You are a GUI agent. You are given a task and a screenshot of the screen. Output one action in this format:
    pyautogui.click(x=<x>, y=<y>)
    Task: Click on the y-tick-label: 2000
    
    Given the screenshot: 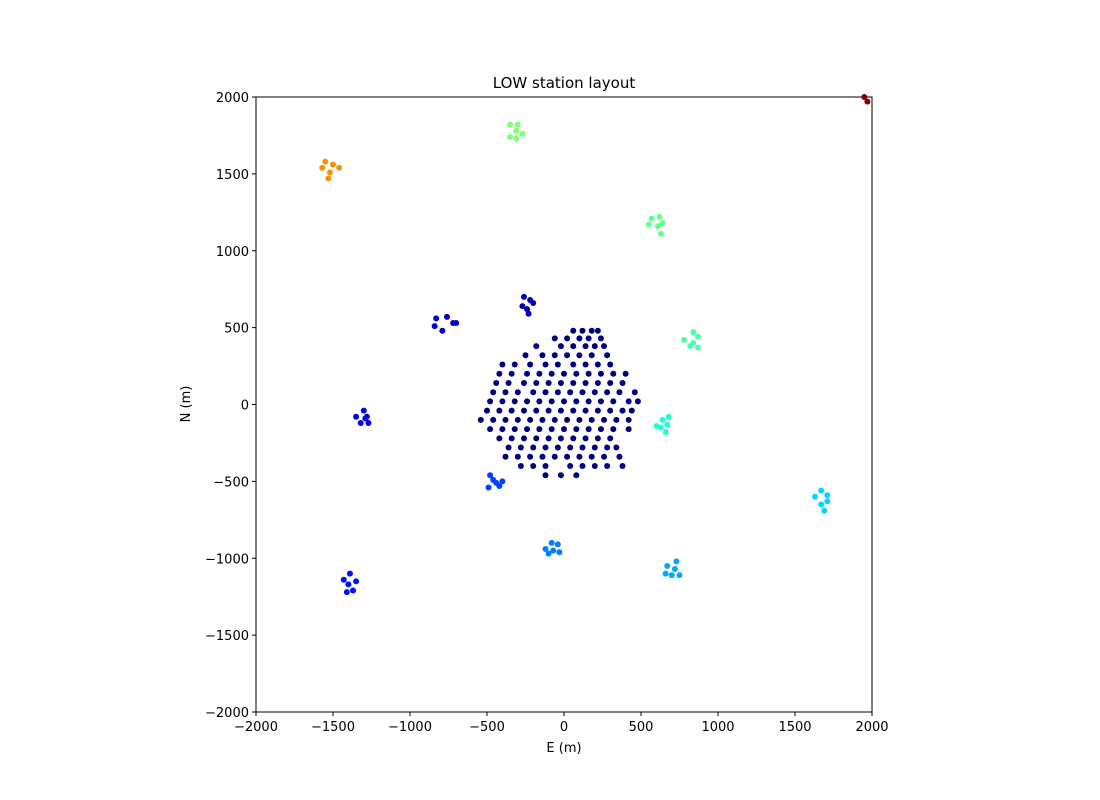 What is the action you would take?
    pyautogui.click(x=232, y=98)
    